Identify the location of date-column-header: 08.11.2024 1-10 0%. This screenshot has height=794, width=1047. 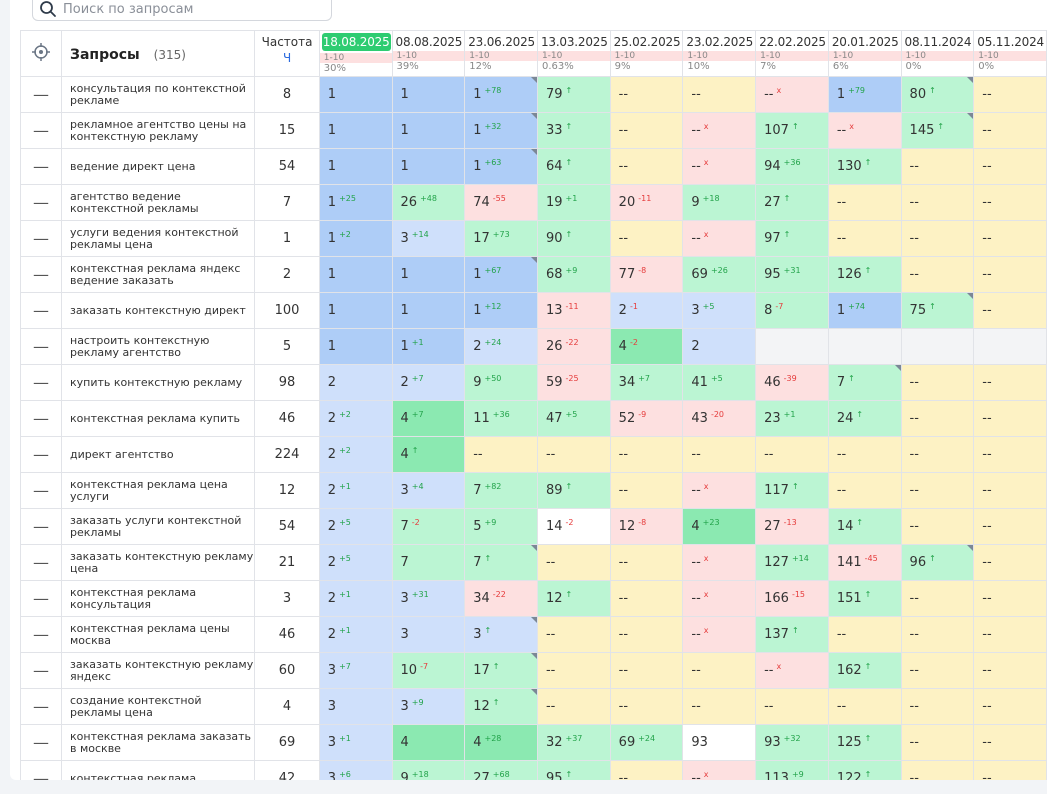
(937, 53).